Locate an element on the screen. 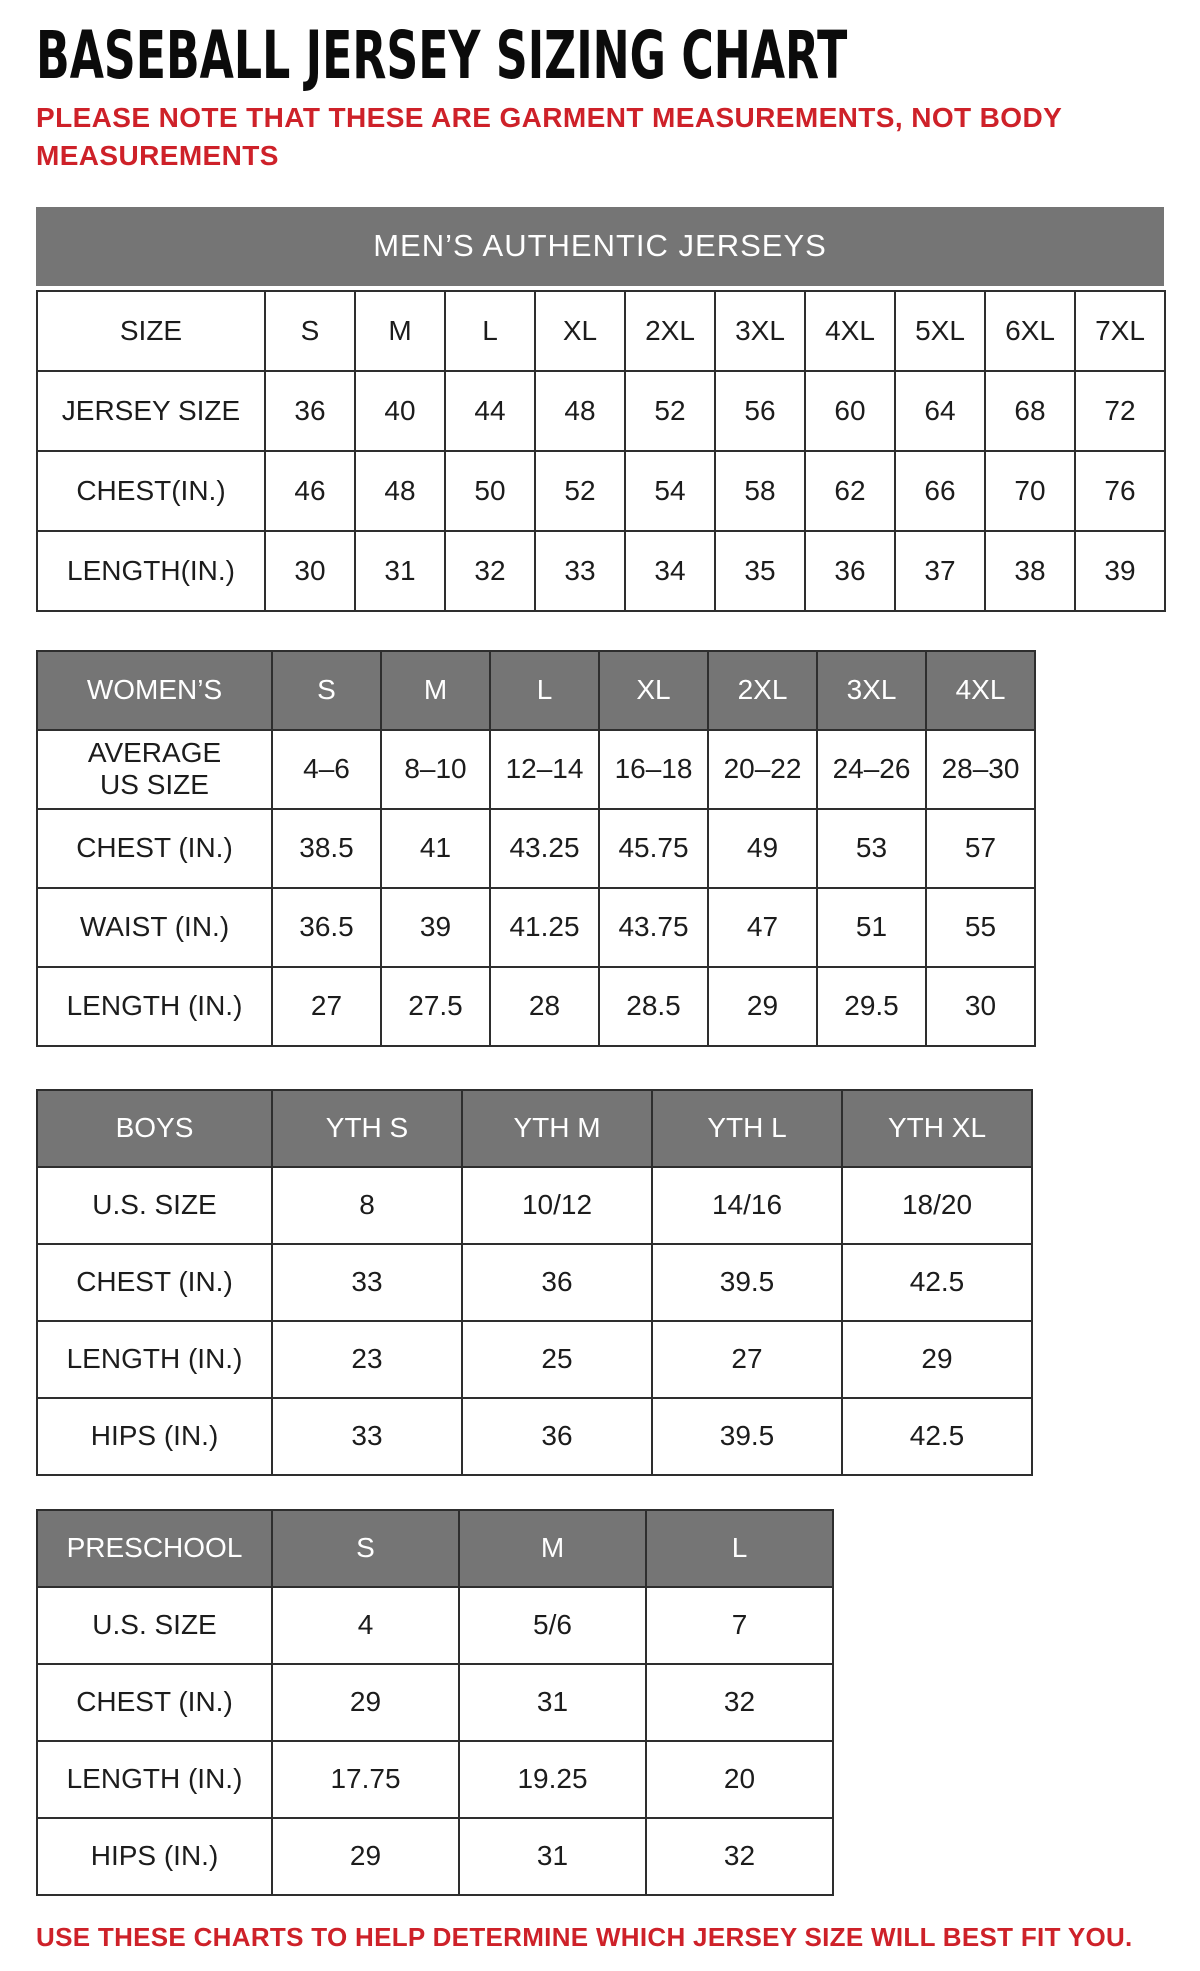 This screenshot has width=1200, height=1971. mens-cell: 6XL is located at coordinates (1030, 330).